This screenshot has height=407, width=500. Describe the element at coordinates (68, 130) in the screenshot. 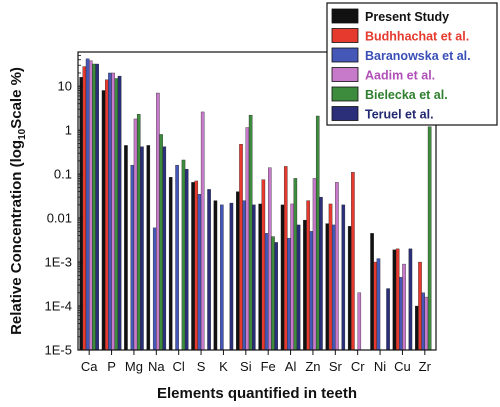

I see `y-tick-label: 1` at that location.